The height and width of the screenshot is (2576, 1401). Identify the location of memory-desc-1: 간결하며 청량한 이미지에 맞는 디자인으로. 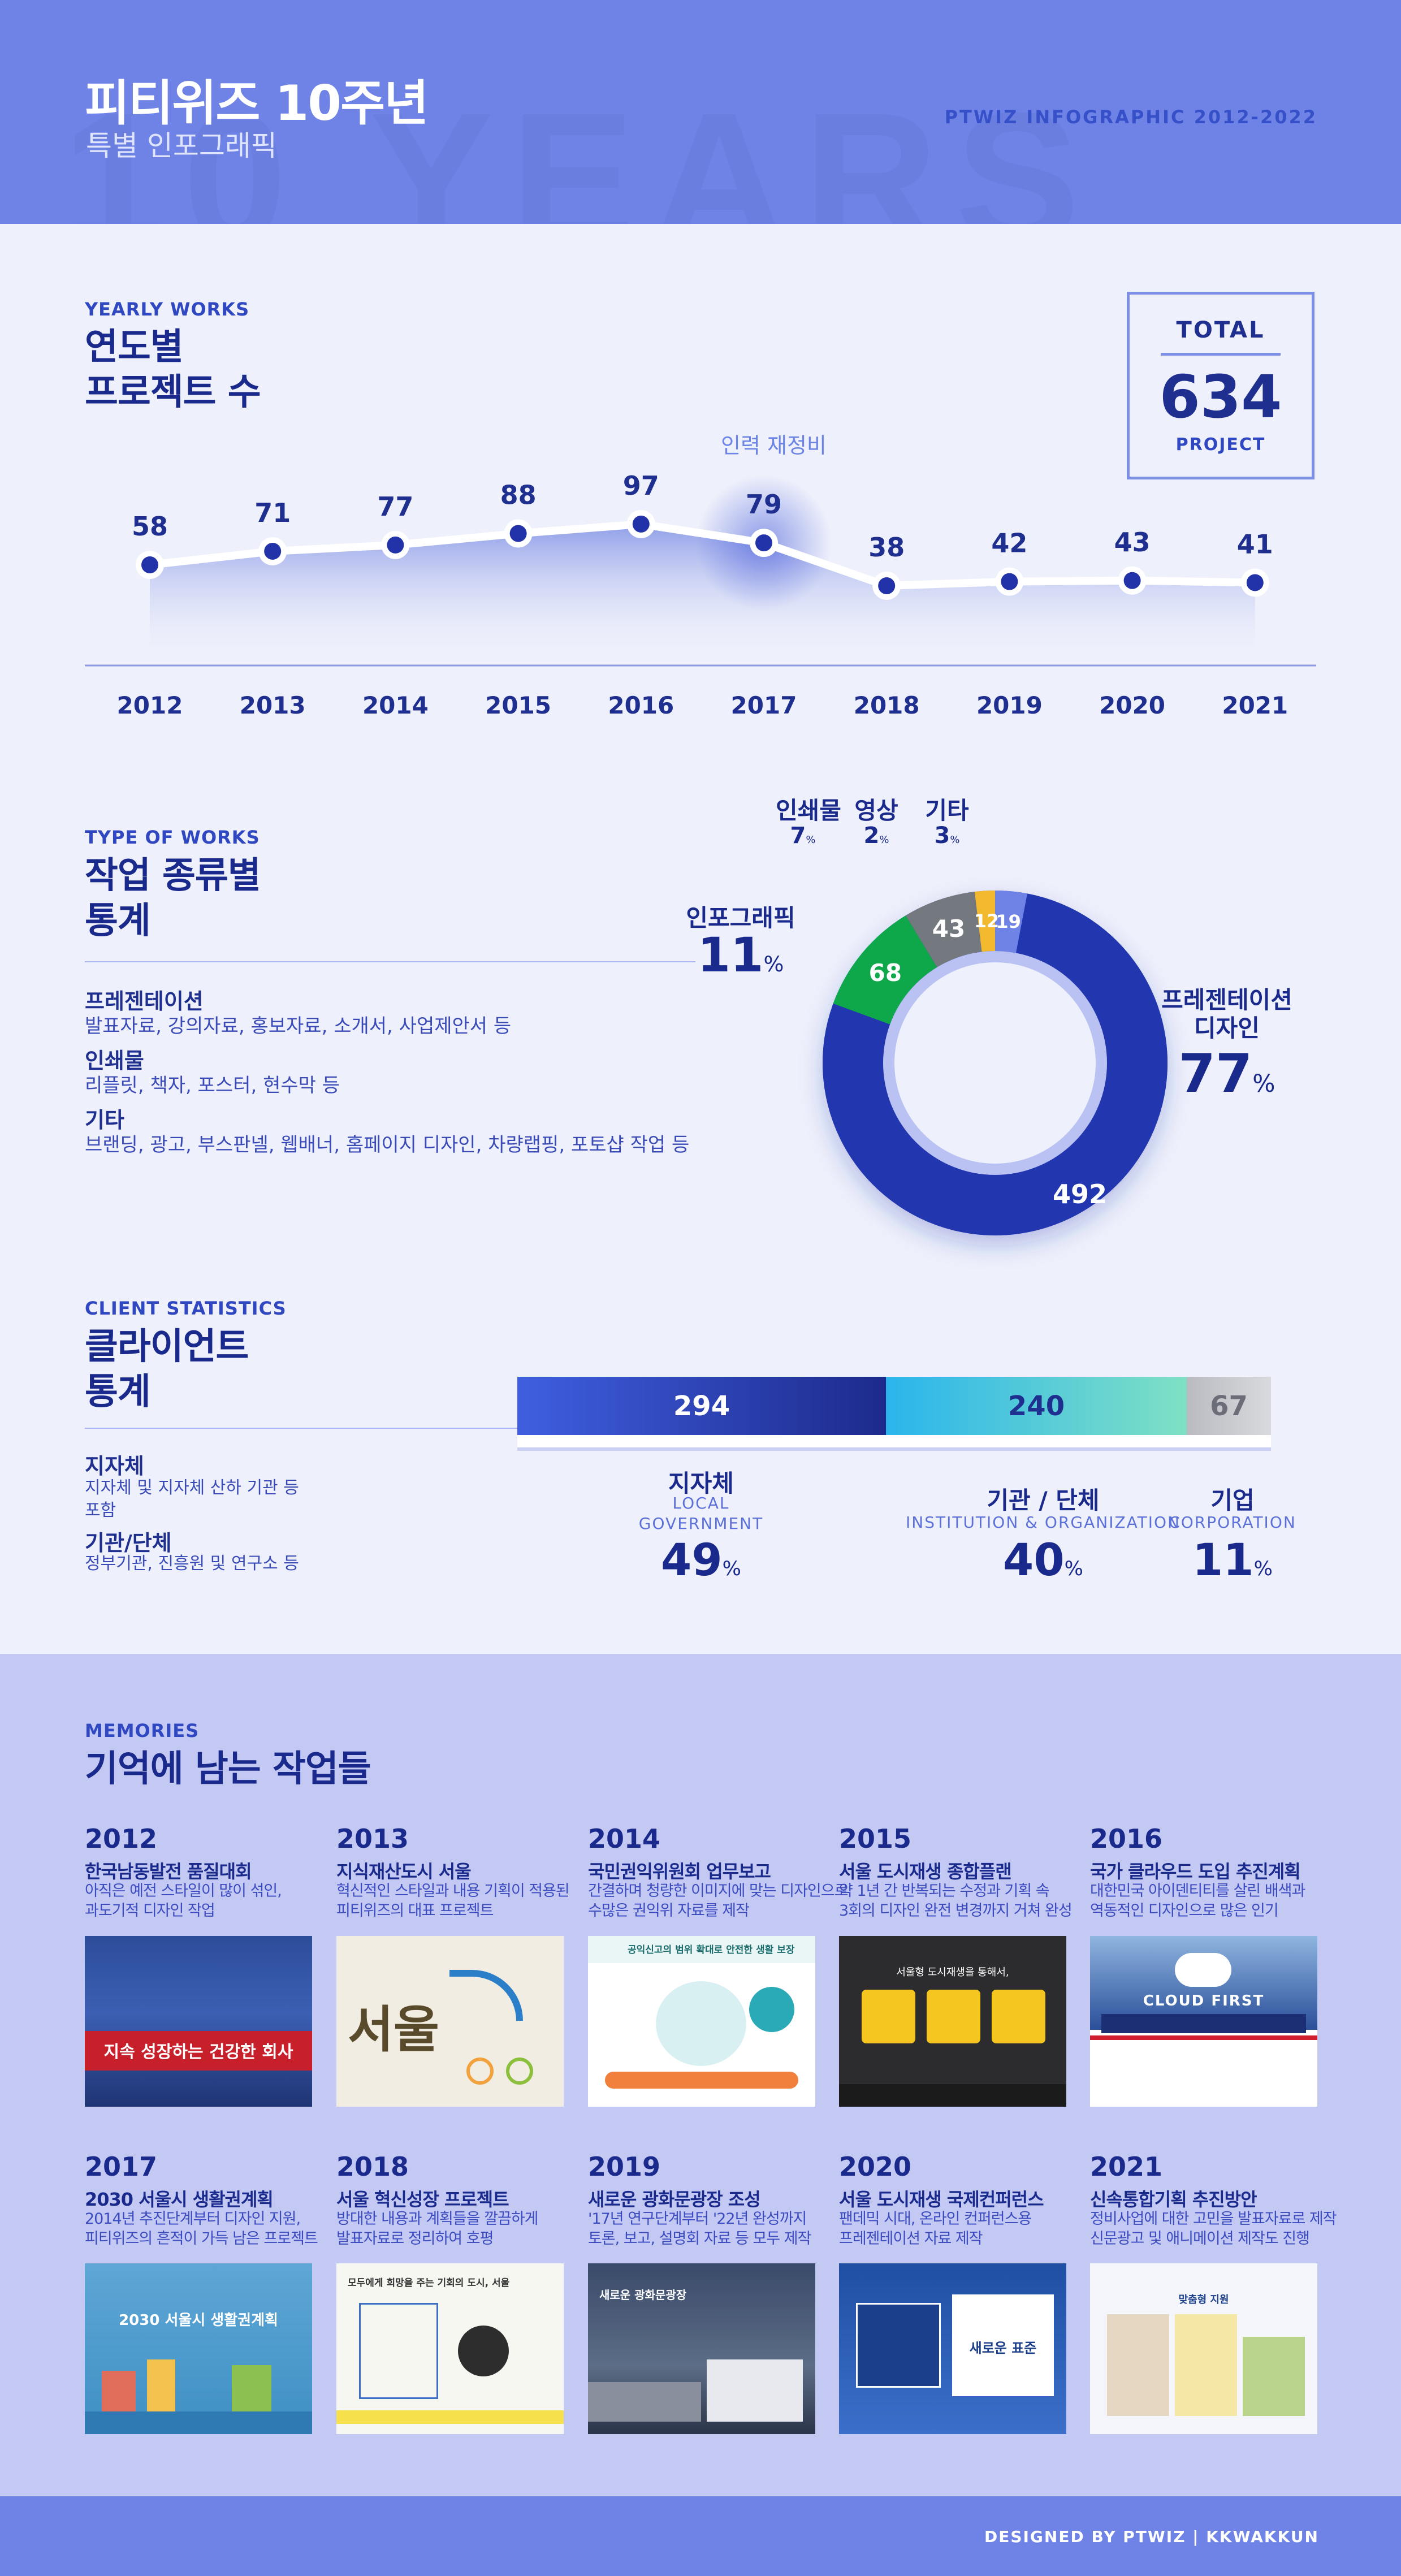
(718, 1891).